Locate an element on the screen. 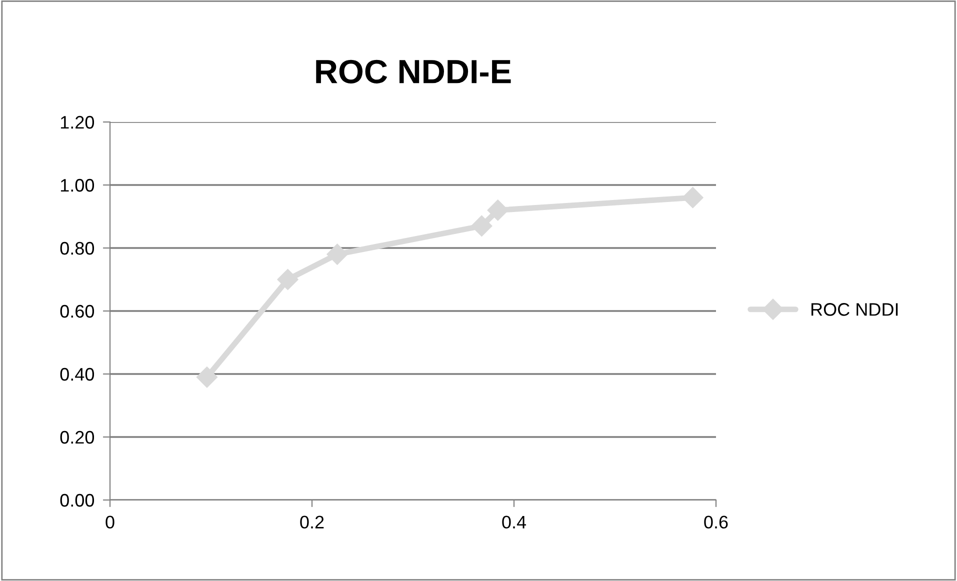 The width and height of the screenshot is (957, 581). x-tick-label: 0.6 is located at coordinates (716, 522).